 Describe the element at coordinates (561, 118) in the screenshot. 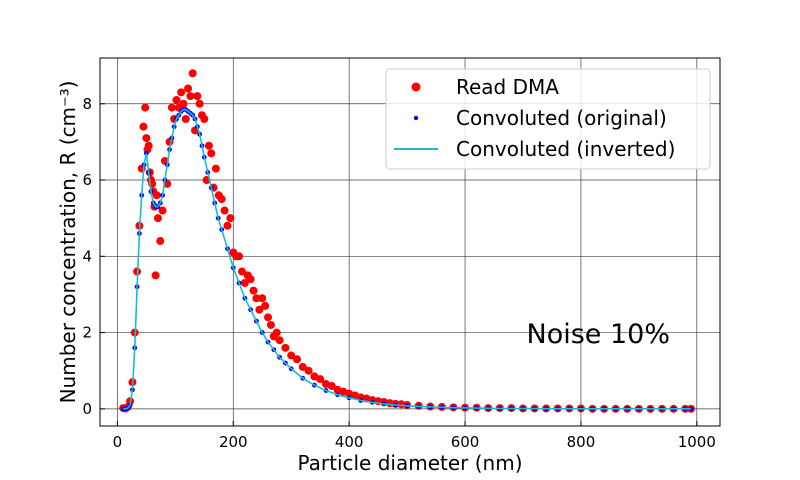

I see `legend-label-convoluted-original: Convoluted (original)` at that location.